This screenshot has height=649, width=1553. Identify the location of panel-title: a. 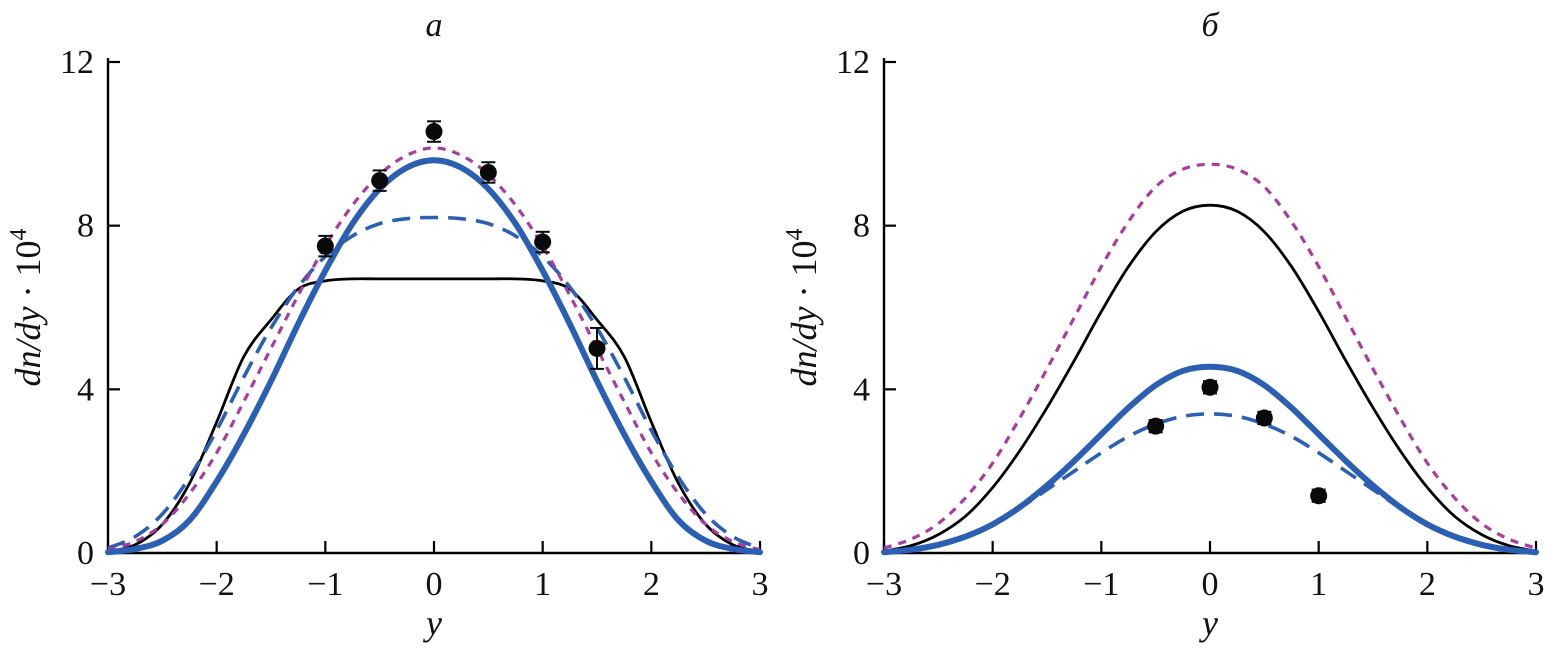
(434, 25).